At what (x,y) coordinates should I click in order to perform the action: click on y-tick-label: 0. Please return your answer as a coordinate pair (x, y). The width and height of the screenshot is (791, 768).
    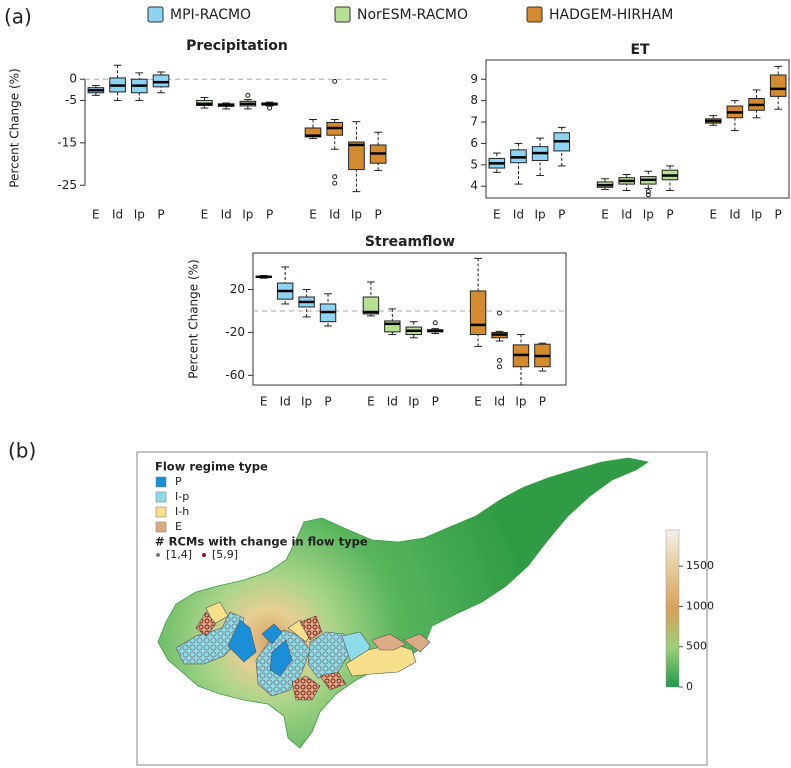
    Looking at the image, I should click on (73, 79).